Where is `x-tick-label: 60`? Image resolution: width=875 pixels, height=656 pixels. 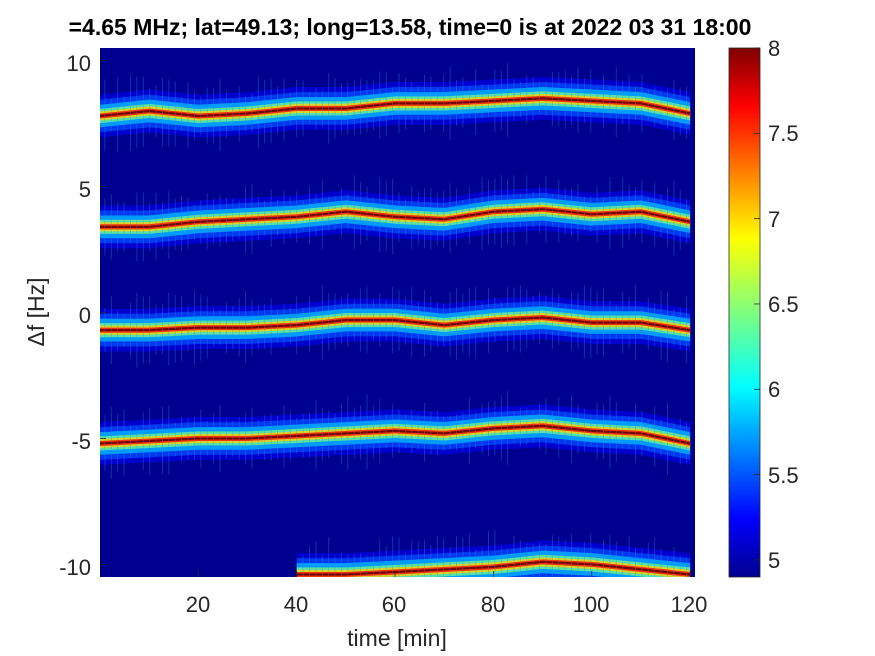 x-tick-label: 60 is located at coordinates (394, 604).